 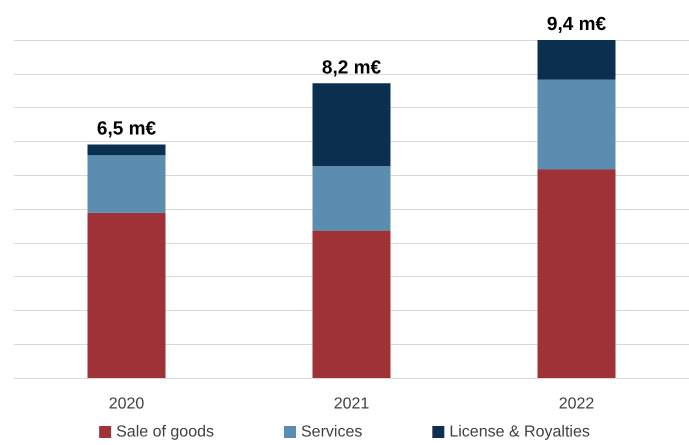 I want to click on x-tick-label: 2021, so click(x=352, y=404).